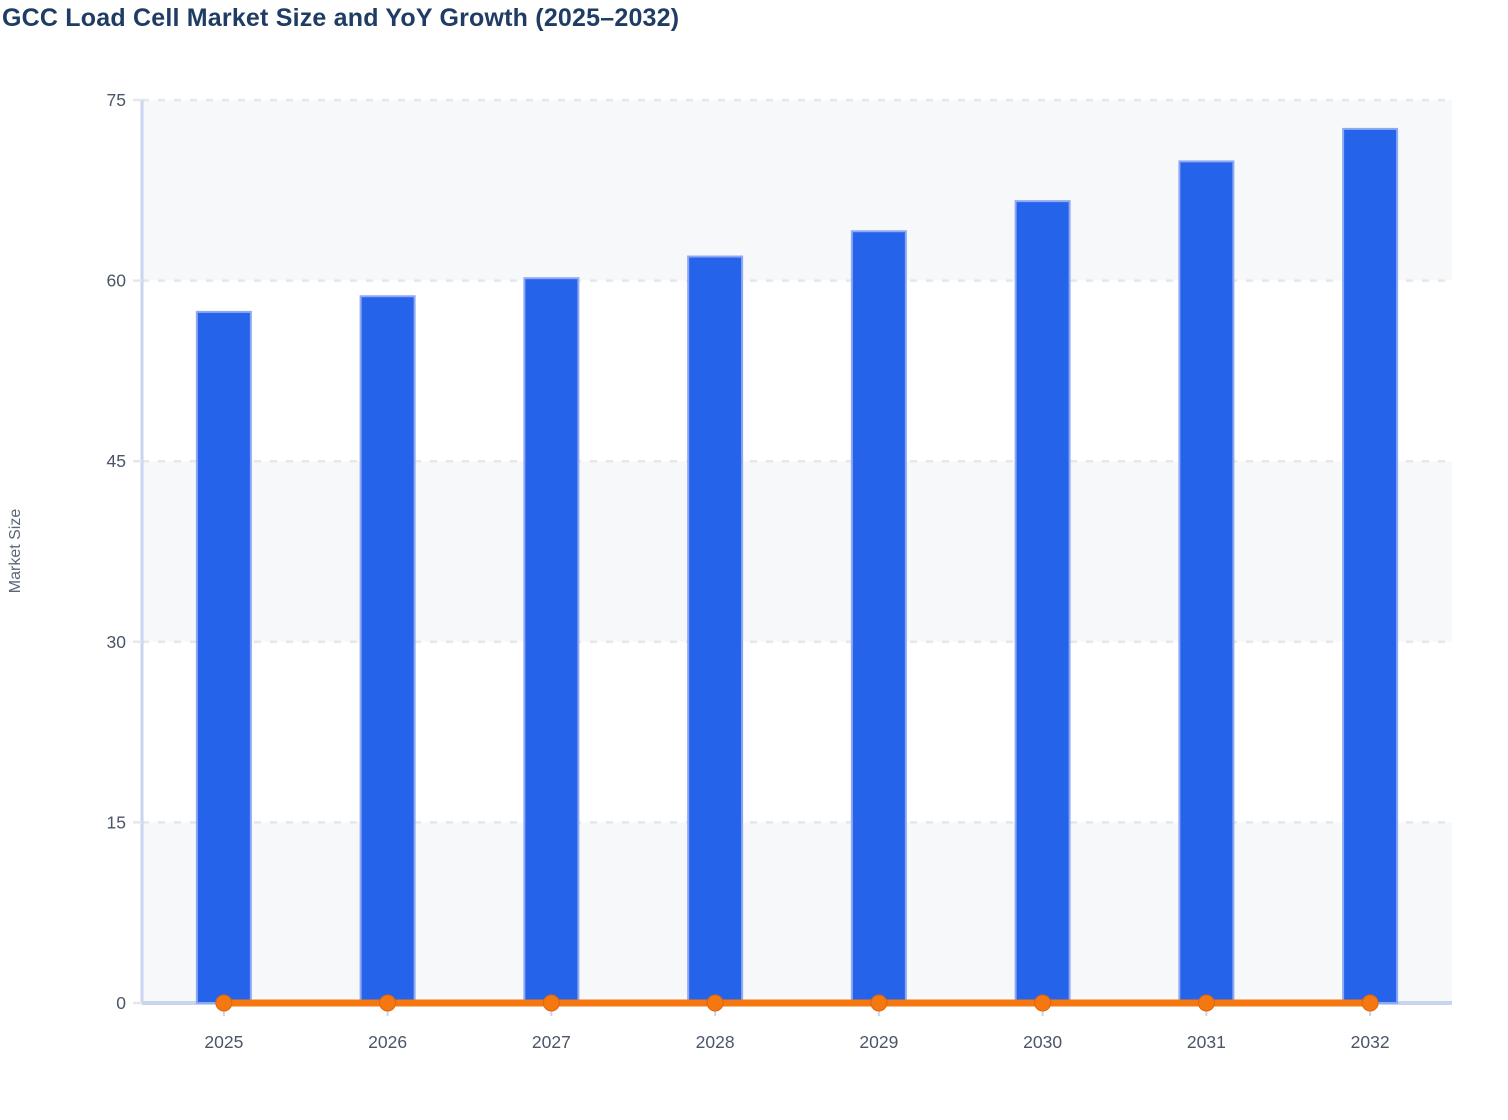 This screenshot has height=1120, width=1508. I want to click on x-tick-label: 2025, so click(223, 1042).